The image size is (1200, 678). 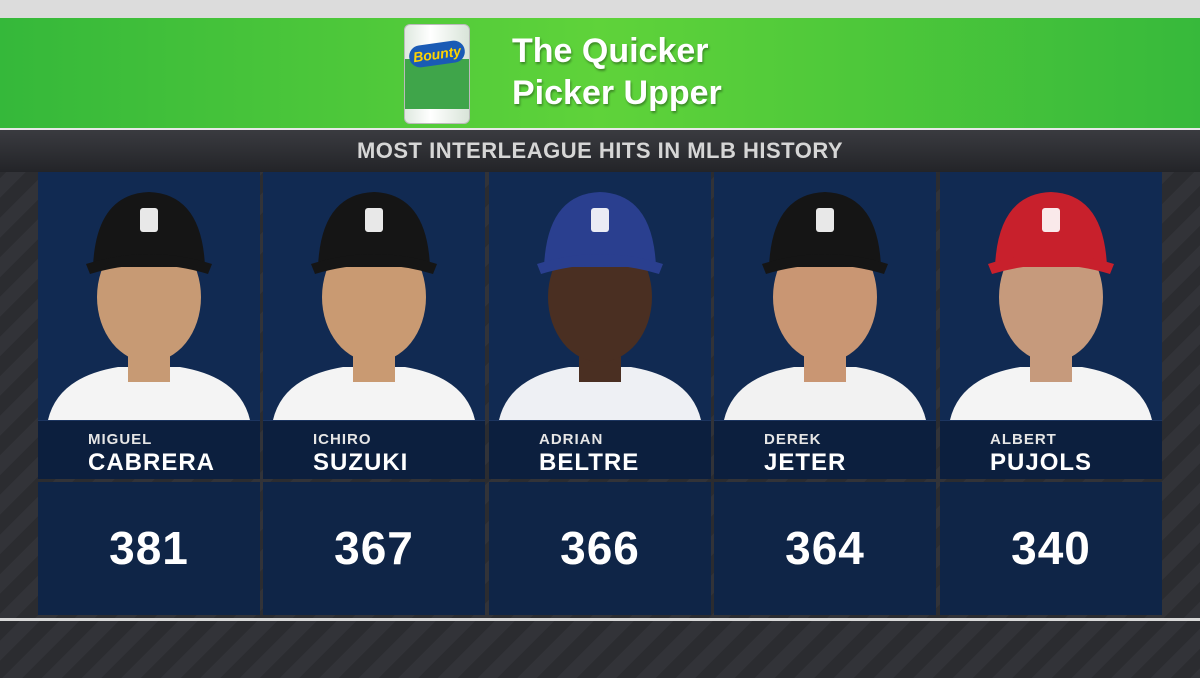 What do you see at coordinates (600, 9) in the screenshot?
I see `top-strip` at bounding box center [600, 9].